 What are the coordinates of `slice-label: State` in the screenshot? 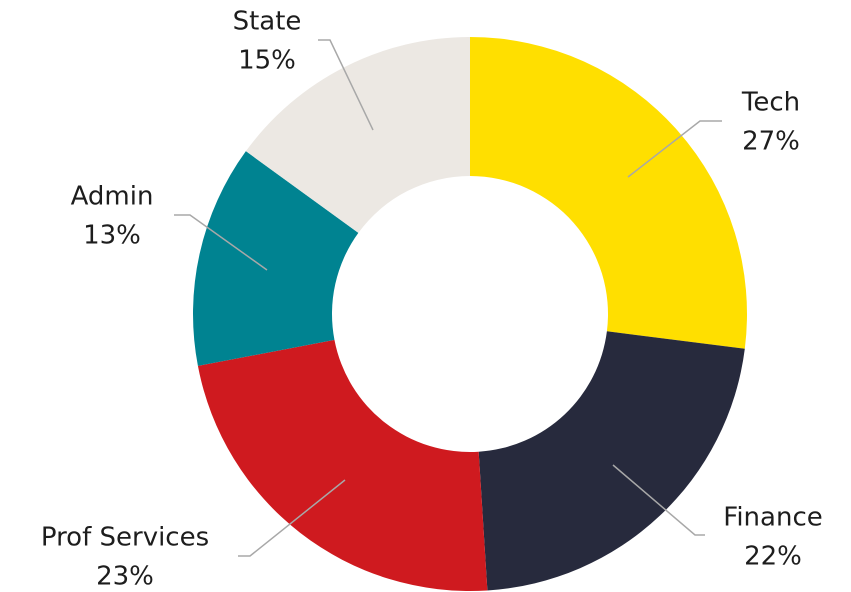 It's located at (267, 22).